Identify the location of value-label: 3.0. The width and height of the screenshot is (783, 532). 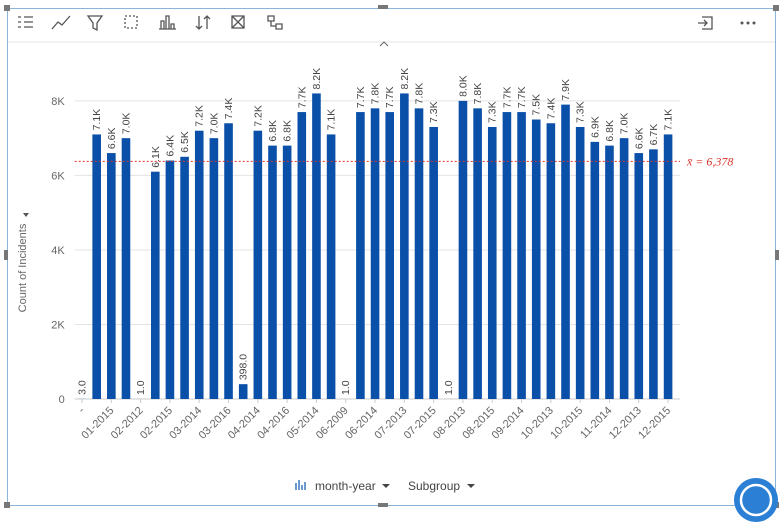
(83, 387).